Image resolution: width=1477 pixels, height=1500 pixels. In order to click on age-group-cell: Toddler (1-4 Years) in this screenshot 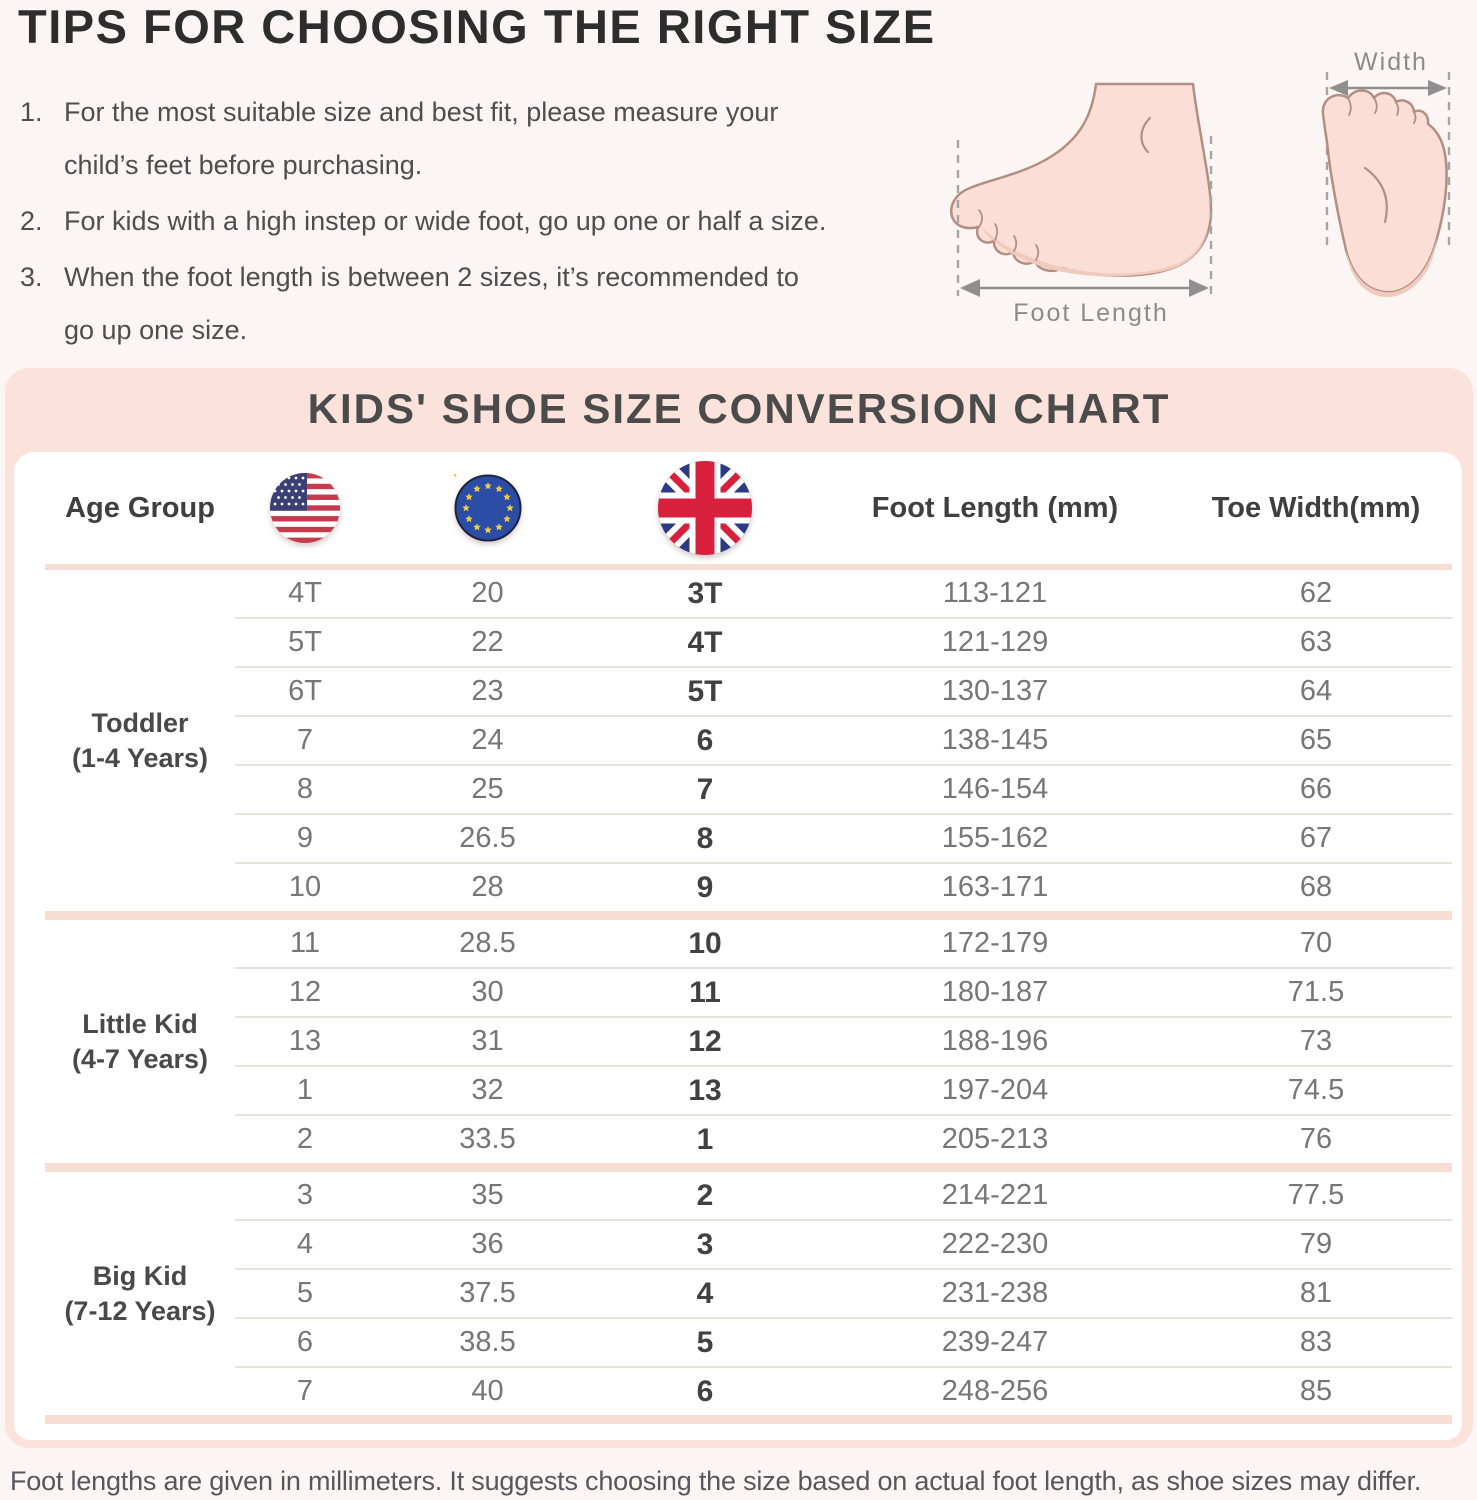, I will do `click(140, 743)`.